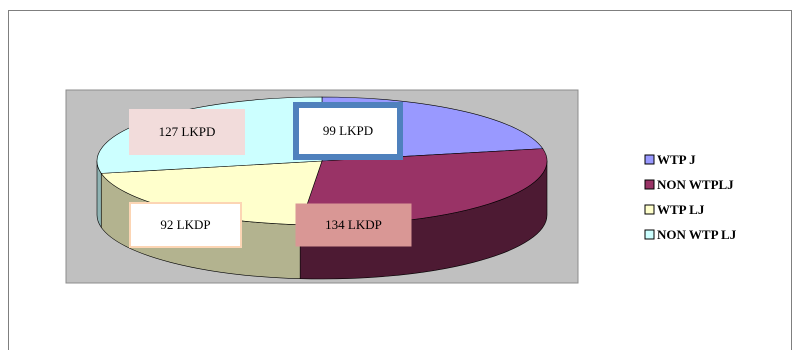 Image resolution: width=793 pixels, height=350 pixels. I want to click on legend-item-non-wtplj: NON WTPLJ, so click(689, 184).